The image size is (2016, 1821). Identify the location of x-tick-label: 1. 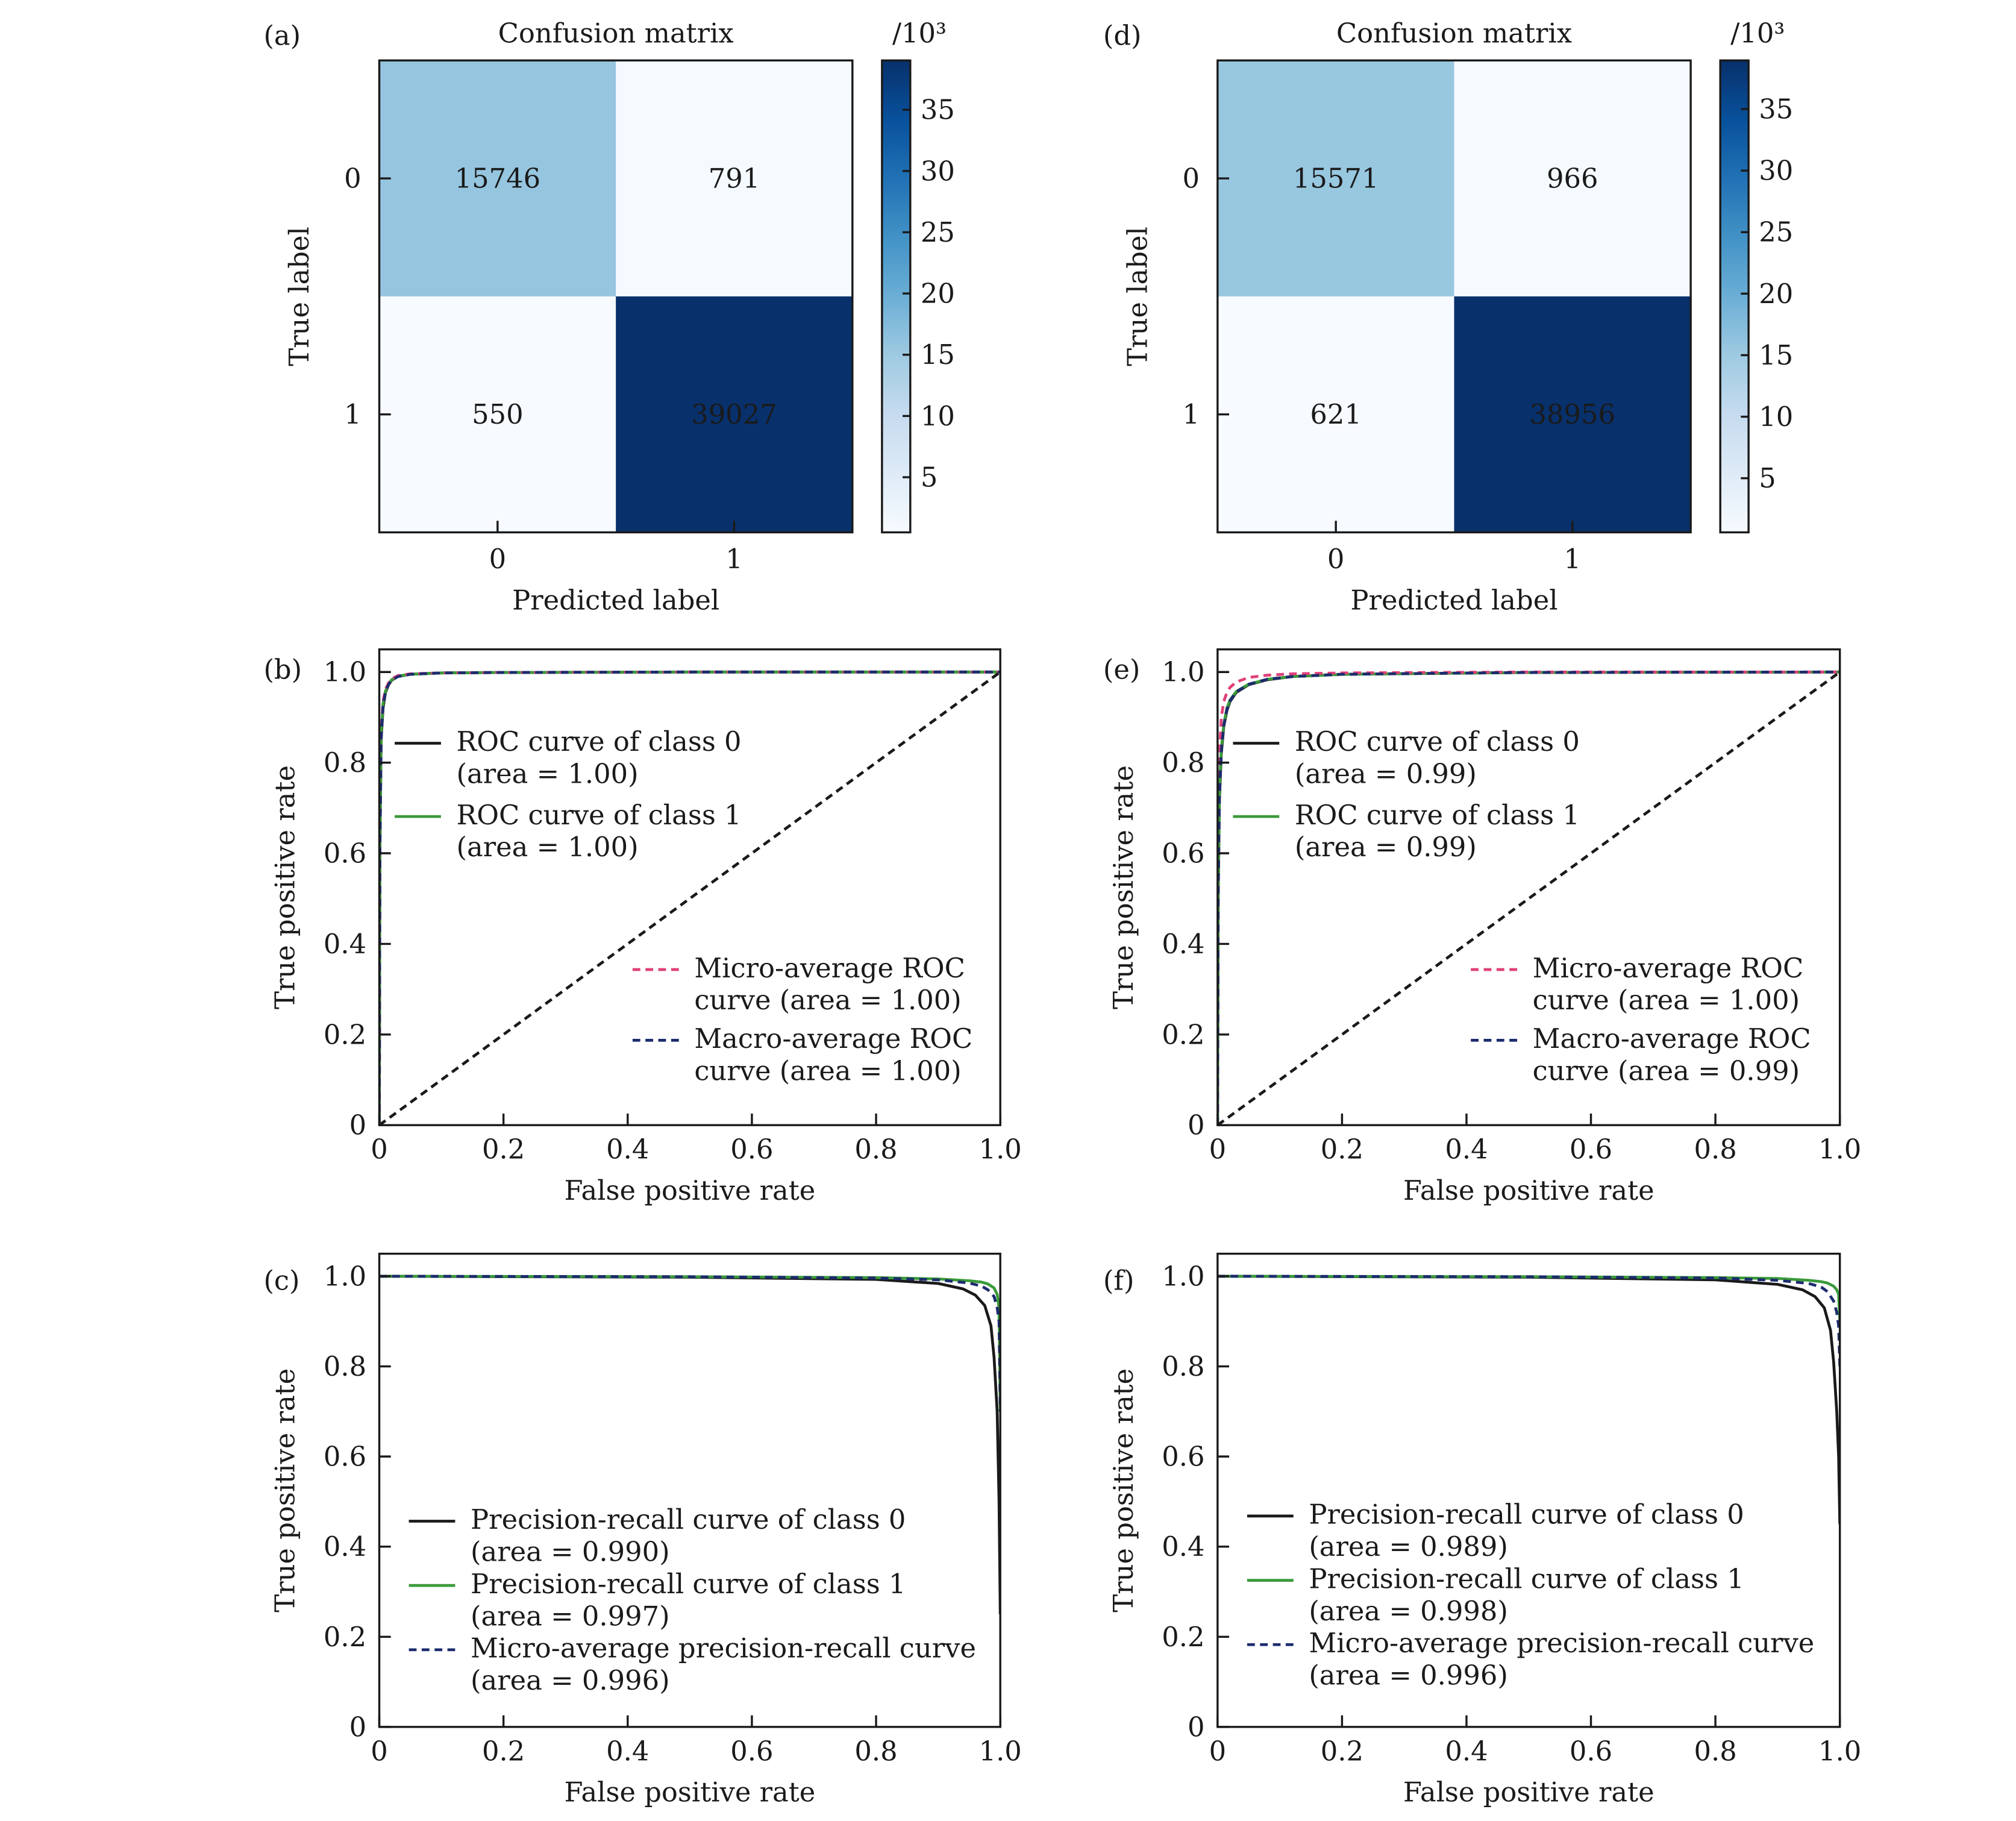
(1573, 559).